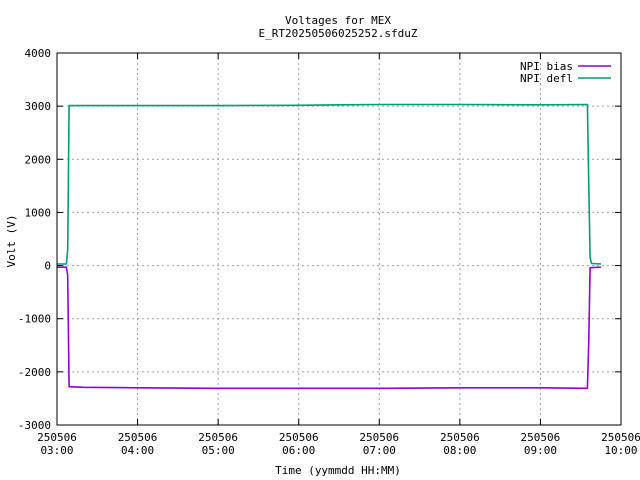 The width and height of the screenshot is (640, 480). I want to click on legend-label: NPI defl, so click(546, 78).